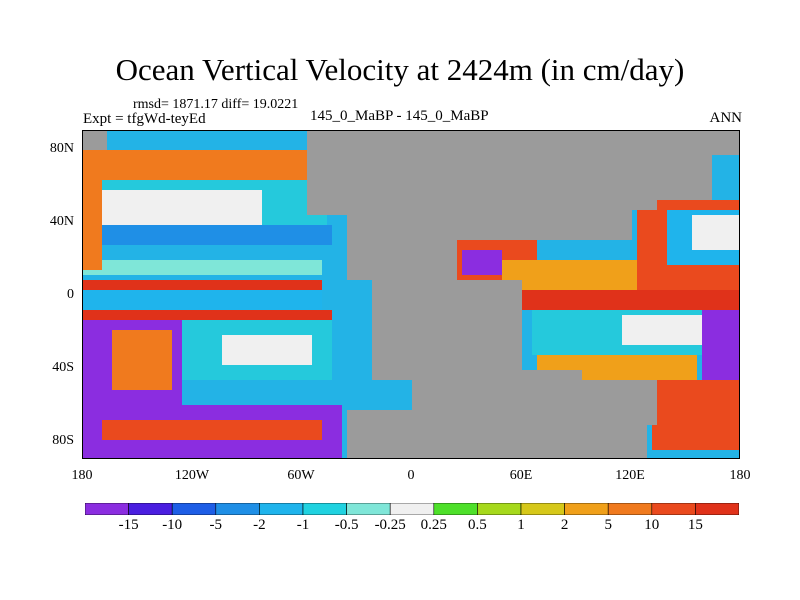  I want to click on lon-label: 120E, so click(630, 475).